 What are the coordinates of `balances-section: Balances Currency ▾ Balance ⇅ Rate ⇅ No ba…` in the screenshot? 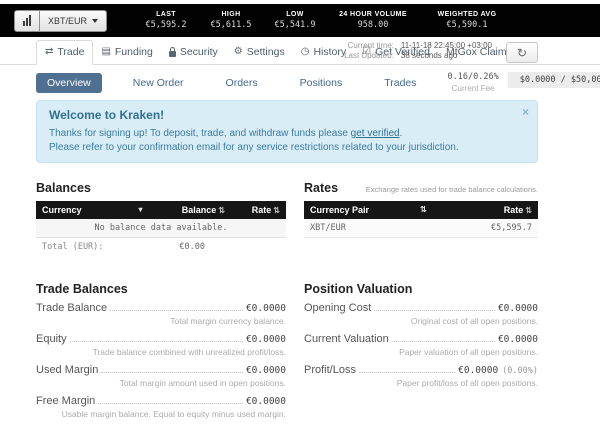 It's located at (161, 215).